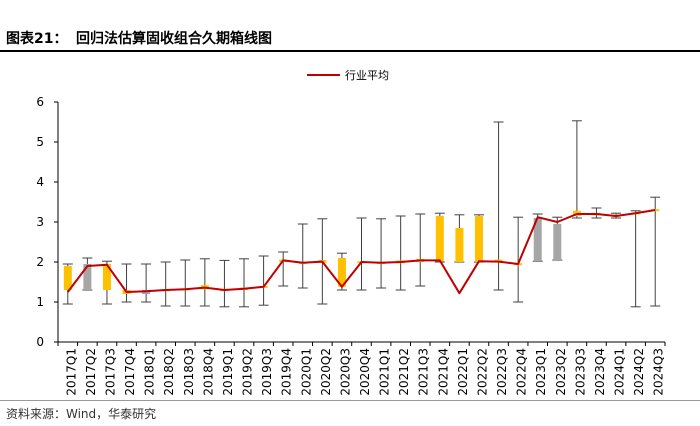  I want to click on box-2018Q3, so click(185, 283).